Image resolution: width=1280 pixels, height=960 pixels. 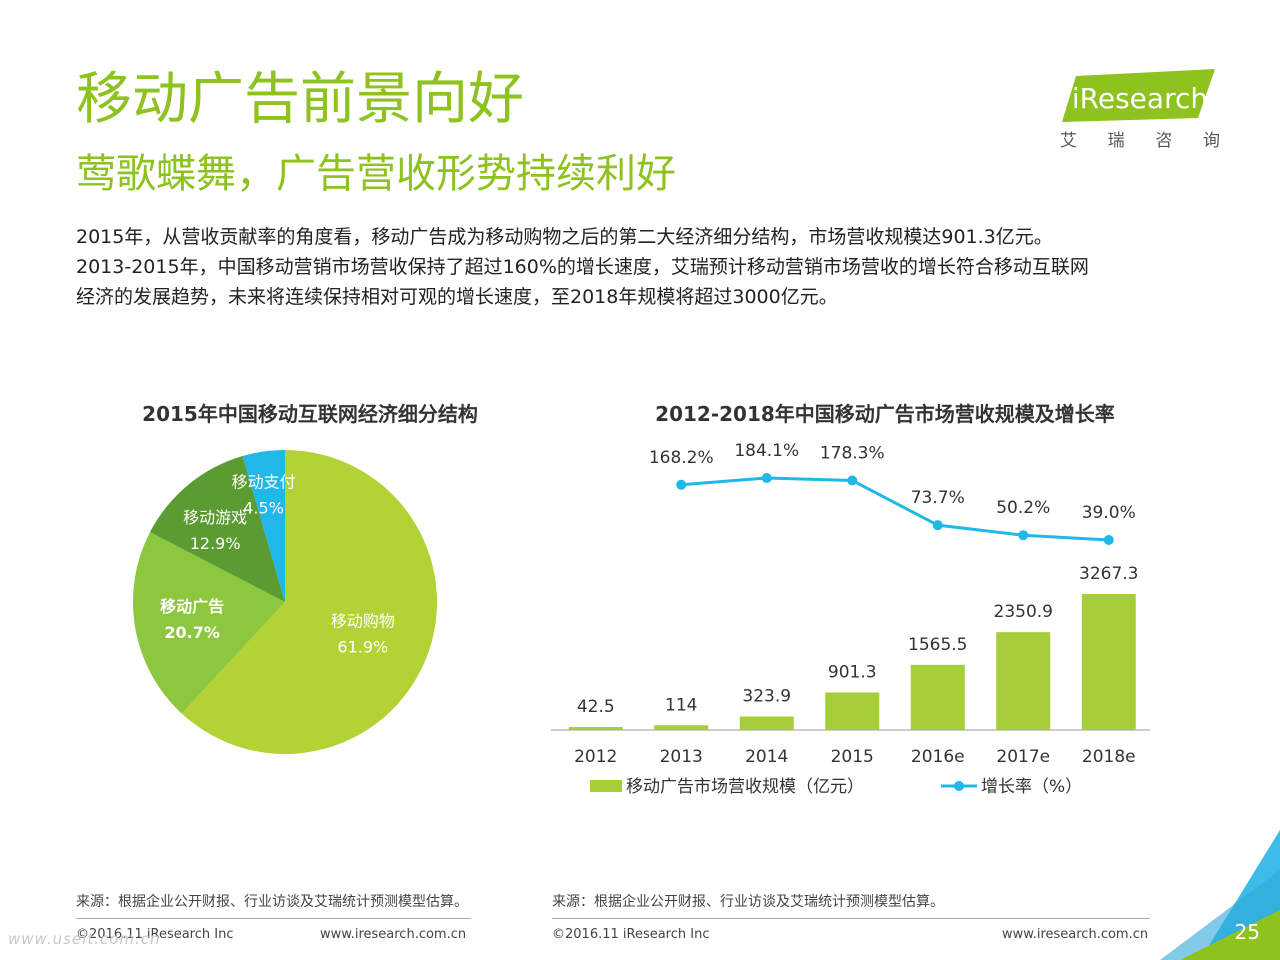 What do you see at coordinates (215, 517) in the screenshot?
I see `pie-slice-label: 移动游戏` at bounding box center [215, 517].